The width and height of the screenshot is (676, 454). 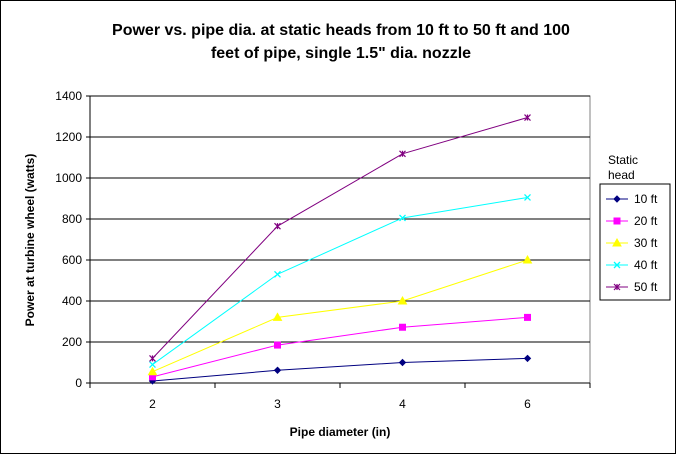 I want to click on legend-items: 10 ft 20 ft 30 ft 40 ft 50 ft, so click(x=632, y=243).